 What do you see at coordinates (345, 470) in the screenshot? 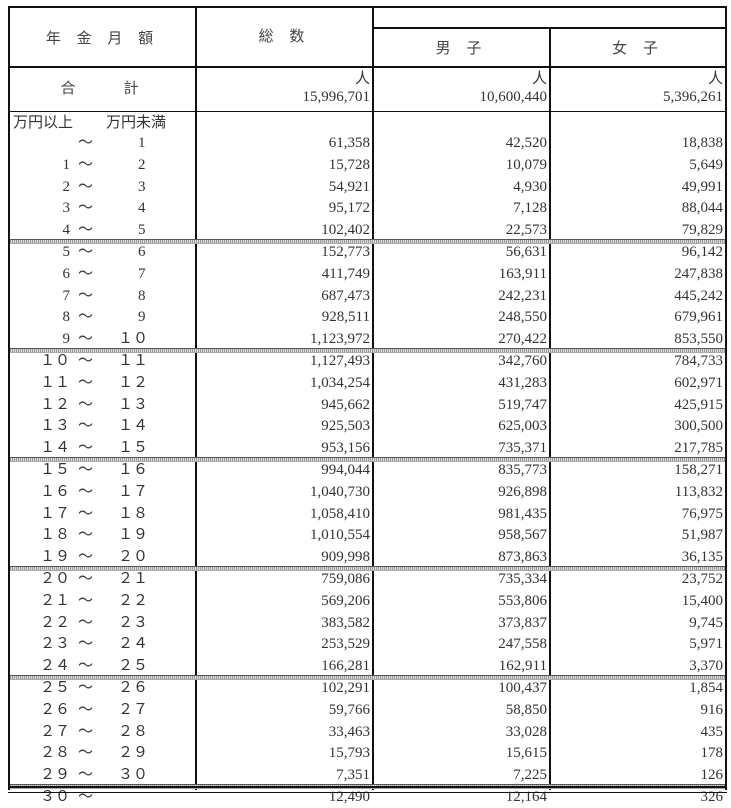
I see `value-total: 994,044` at bounding box center [345, 470].